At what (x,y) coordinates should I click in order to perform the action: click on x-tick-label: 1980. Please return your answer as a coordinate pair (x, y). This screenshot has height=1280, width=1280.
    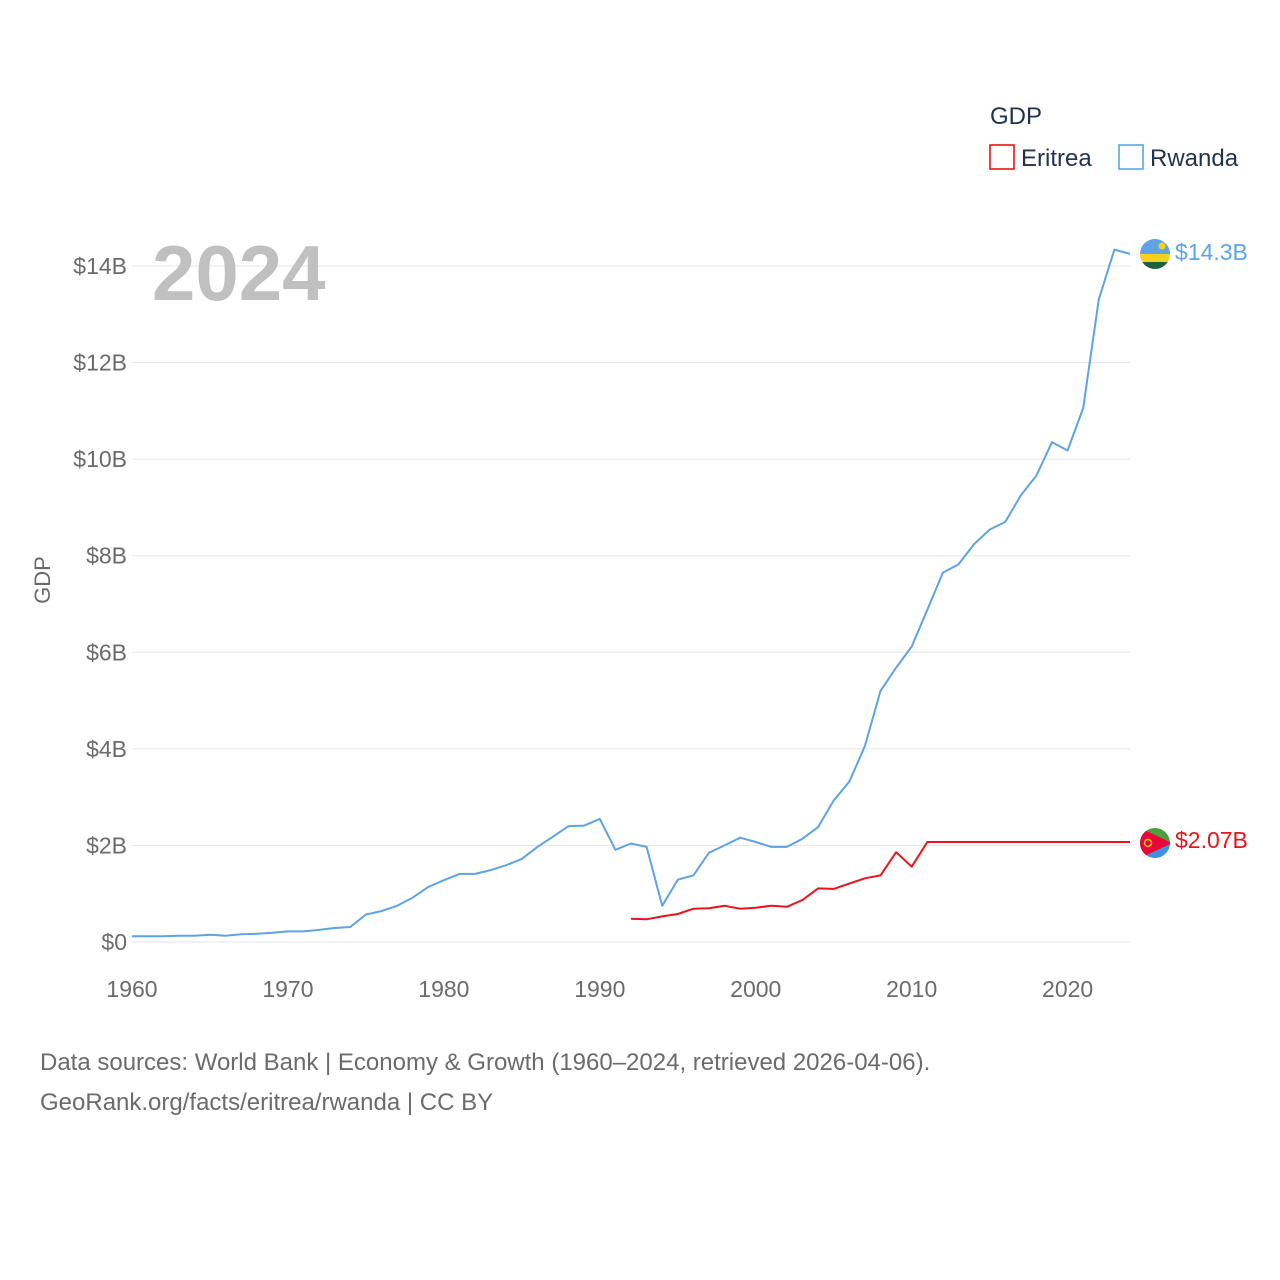
    Looking at the image, I should click on (443, 989).